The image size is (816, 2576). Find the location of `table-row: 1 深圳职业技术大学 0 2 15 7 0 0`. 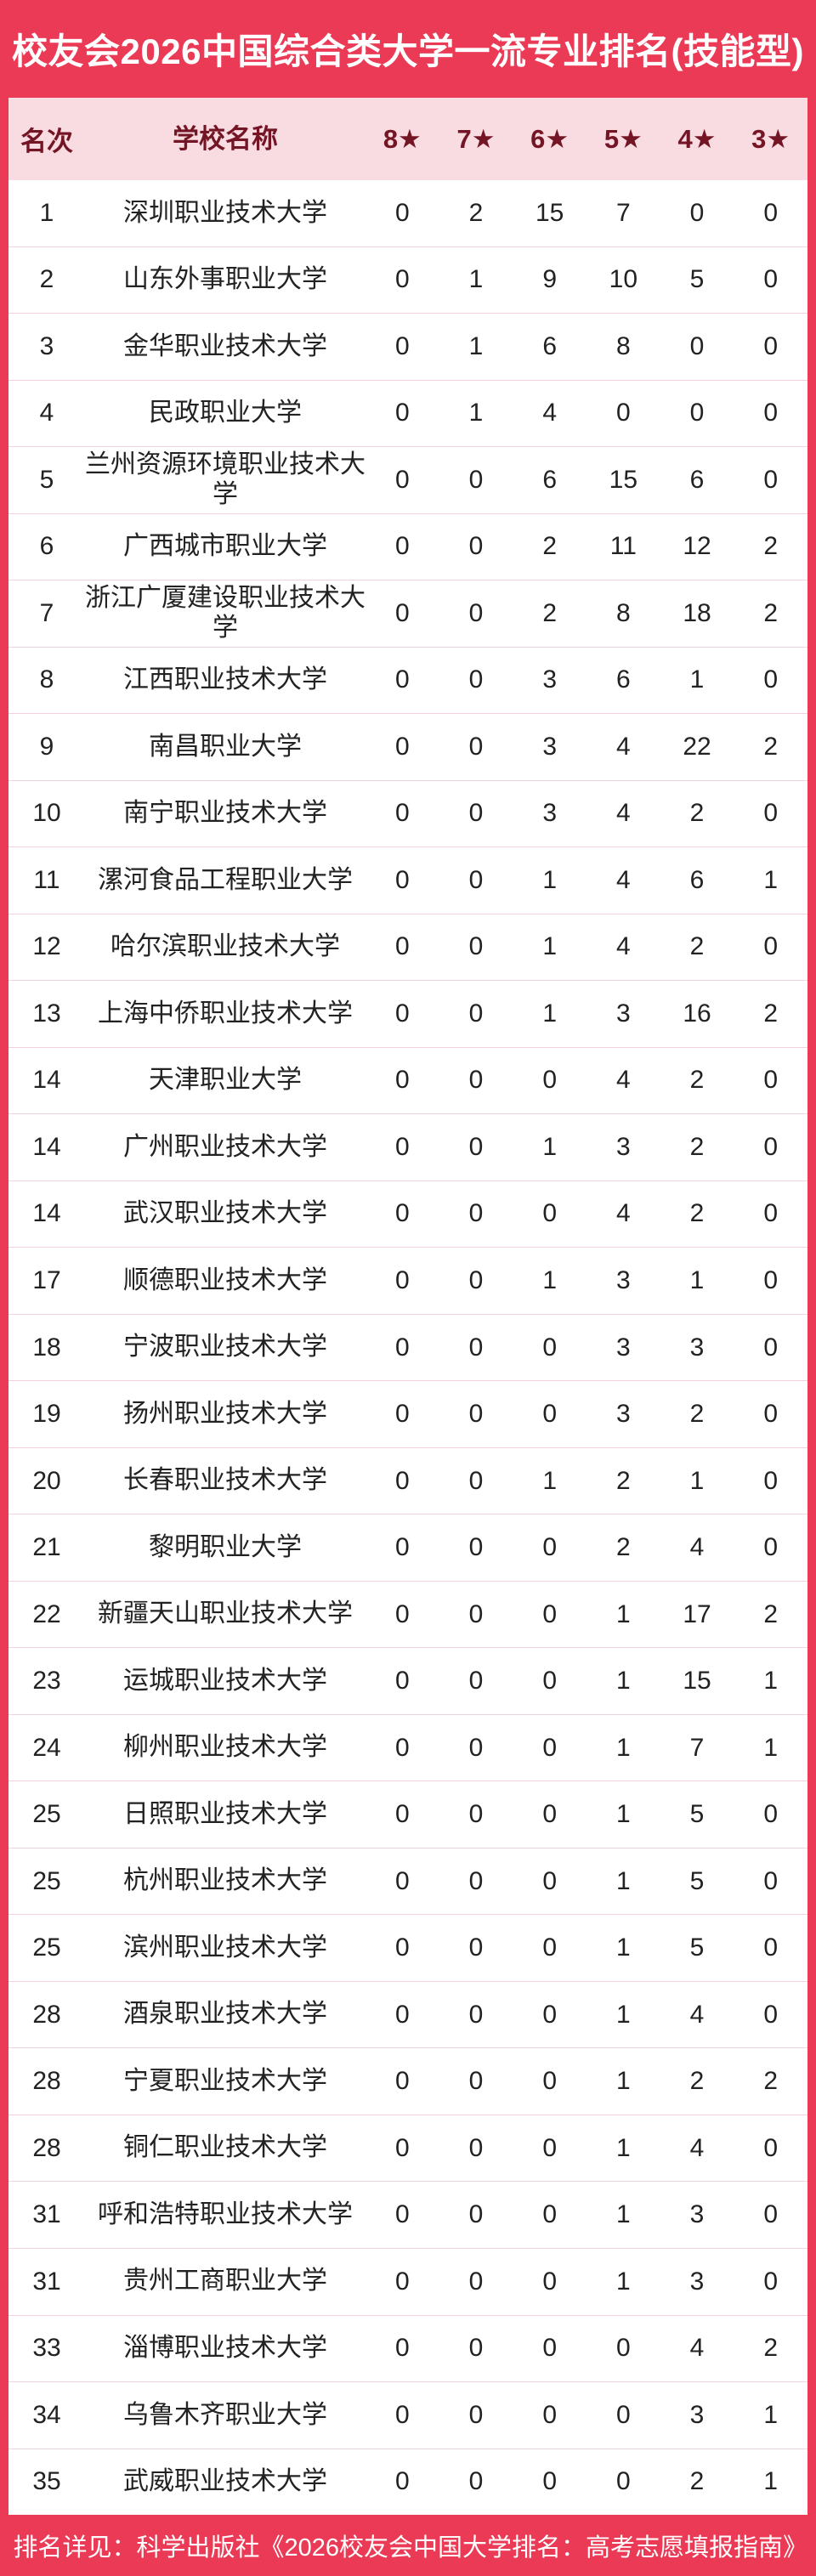

table-row: 1 深圳职业技术大学 0 2 15 7 0 0 is located at coordinates (408, 213).